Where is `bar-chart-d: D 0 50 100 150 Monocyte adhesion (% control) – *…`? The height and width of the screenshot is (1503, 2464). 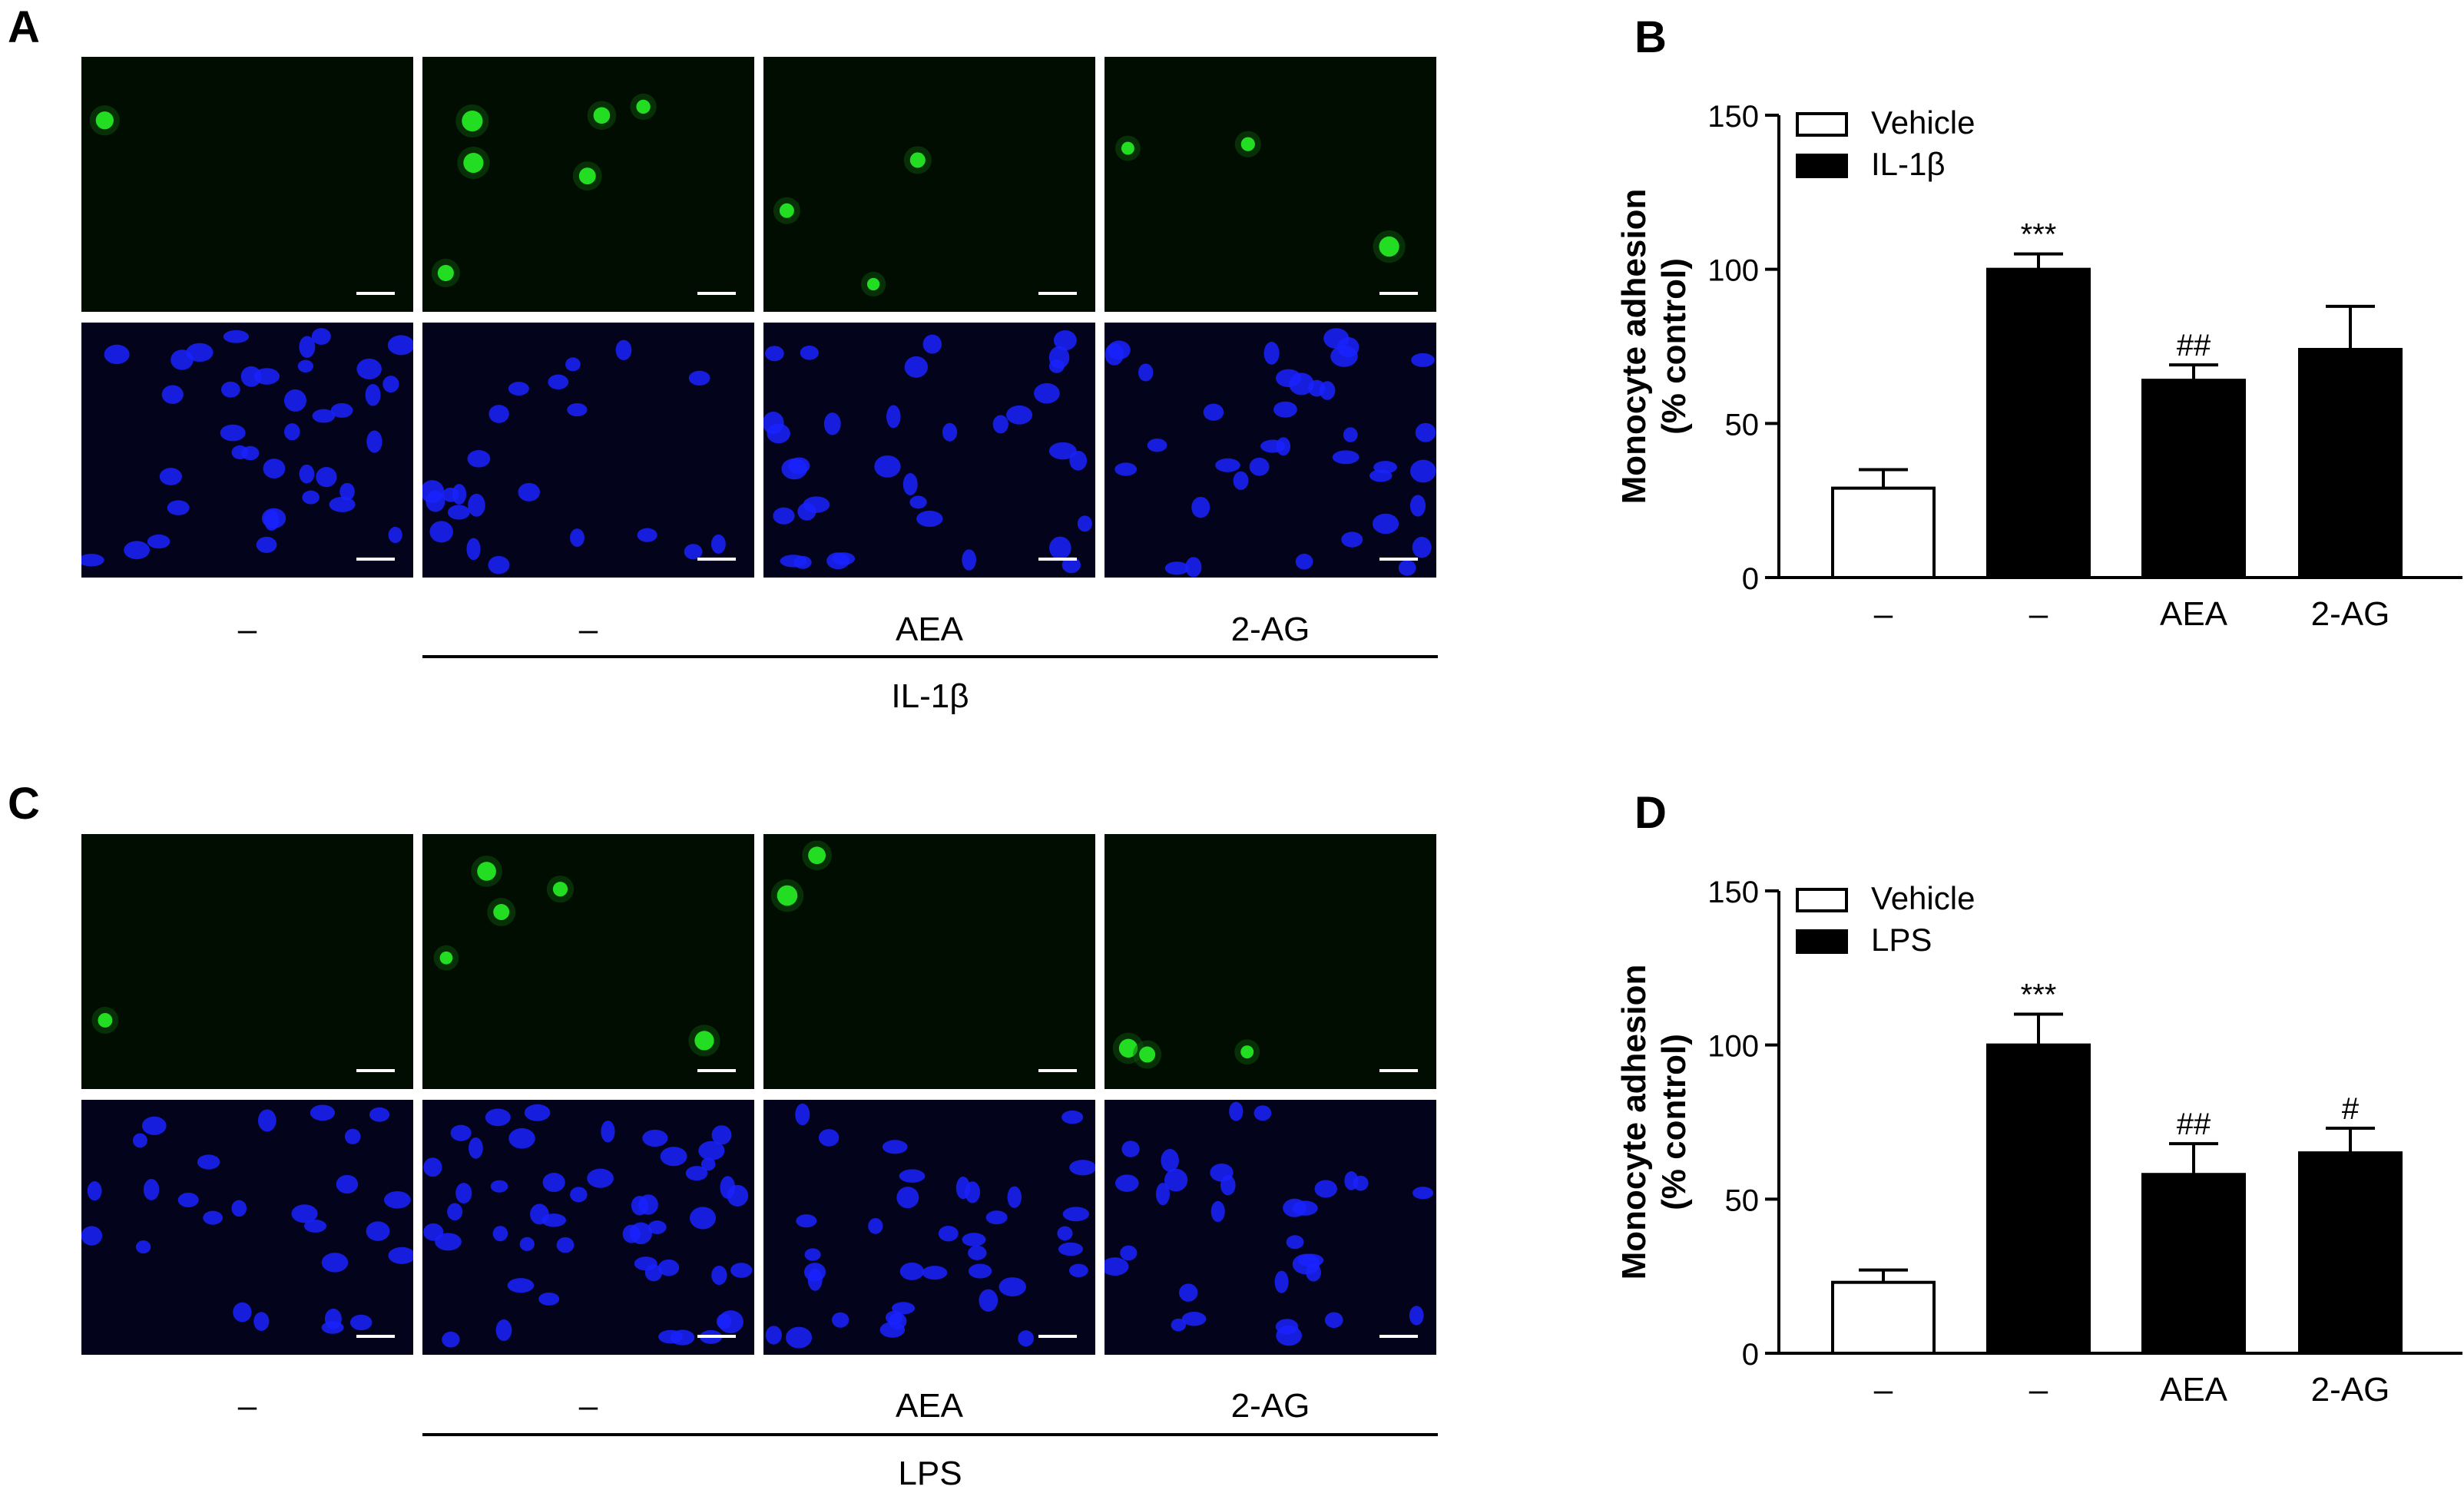 bar-chart-d: D 0 50 100 150 Monocyte adhesion (% control) – *… is located at coordinates (2038, 1099).